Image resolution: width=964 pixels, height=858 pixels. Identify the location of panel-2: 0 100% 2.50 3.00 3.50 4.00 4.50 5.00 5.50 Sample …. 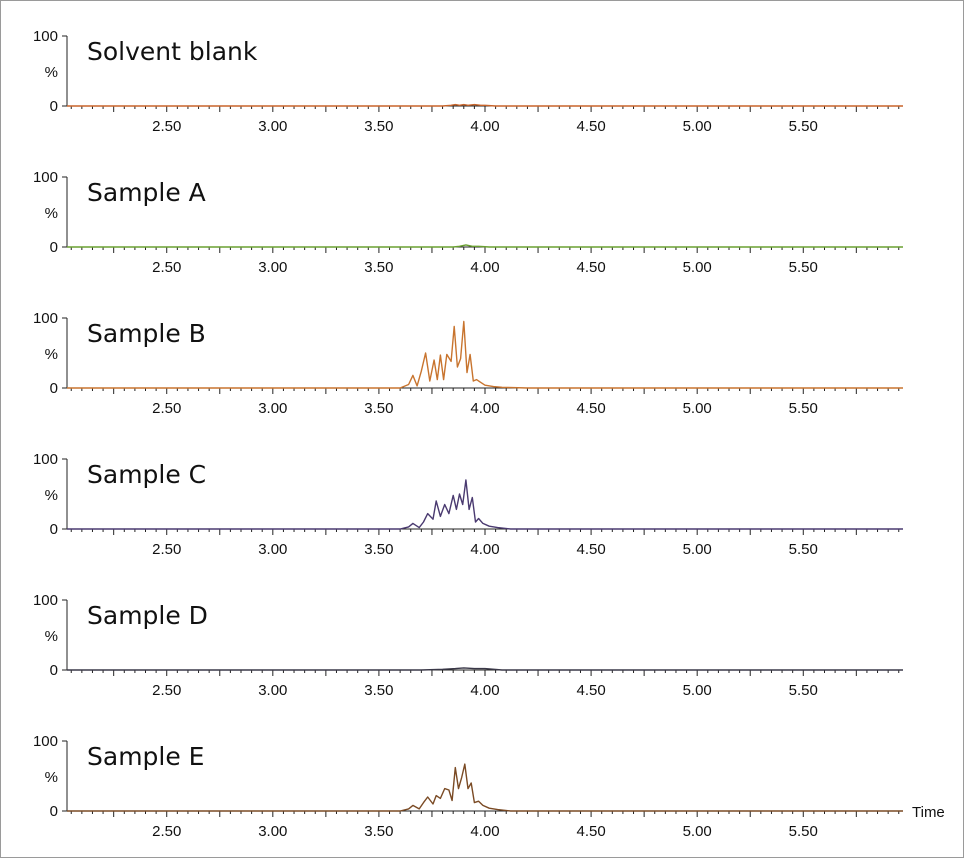
(468, 222).